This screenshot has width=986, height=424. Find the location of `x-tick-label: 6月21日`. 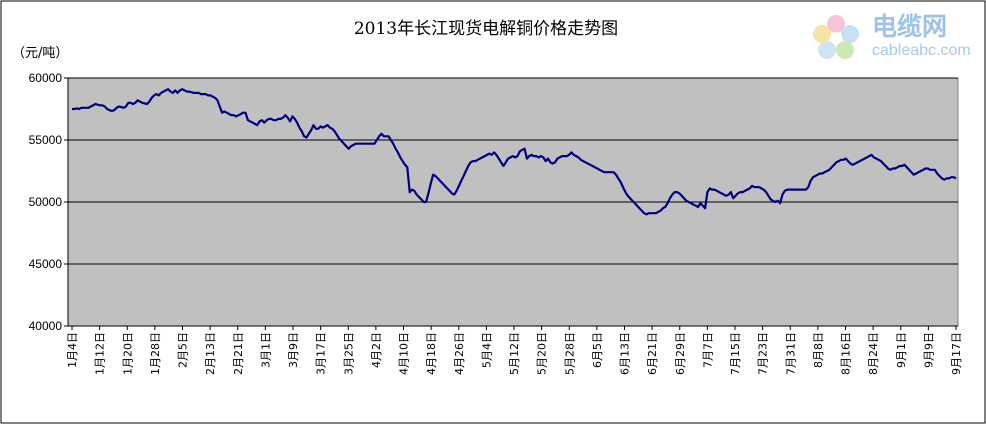

x-tick-label: 6月21日 is located at coordinates (652, 353).